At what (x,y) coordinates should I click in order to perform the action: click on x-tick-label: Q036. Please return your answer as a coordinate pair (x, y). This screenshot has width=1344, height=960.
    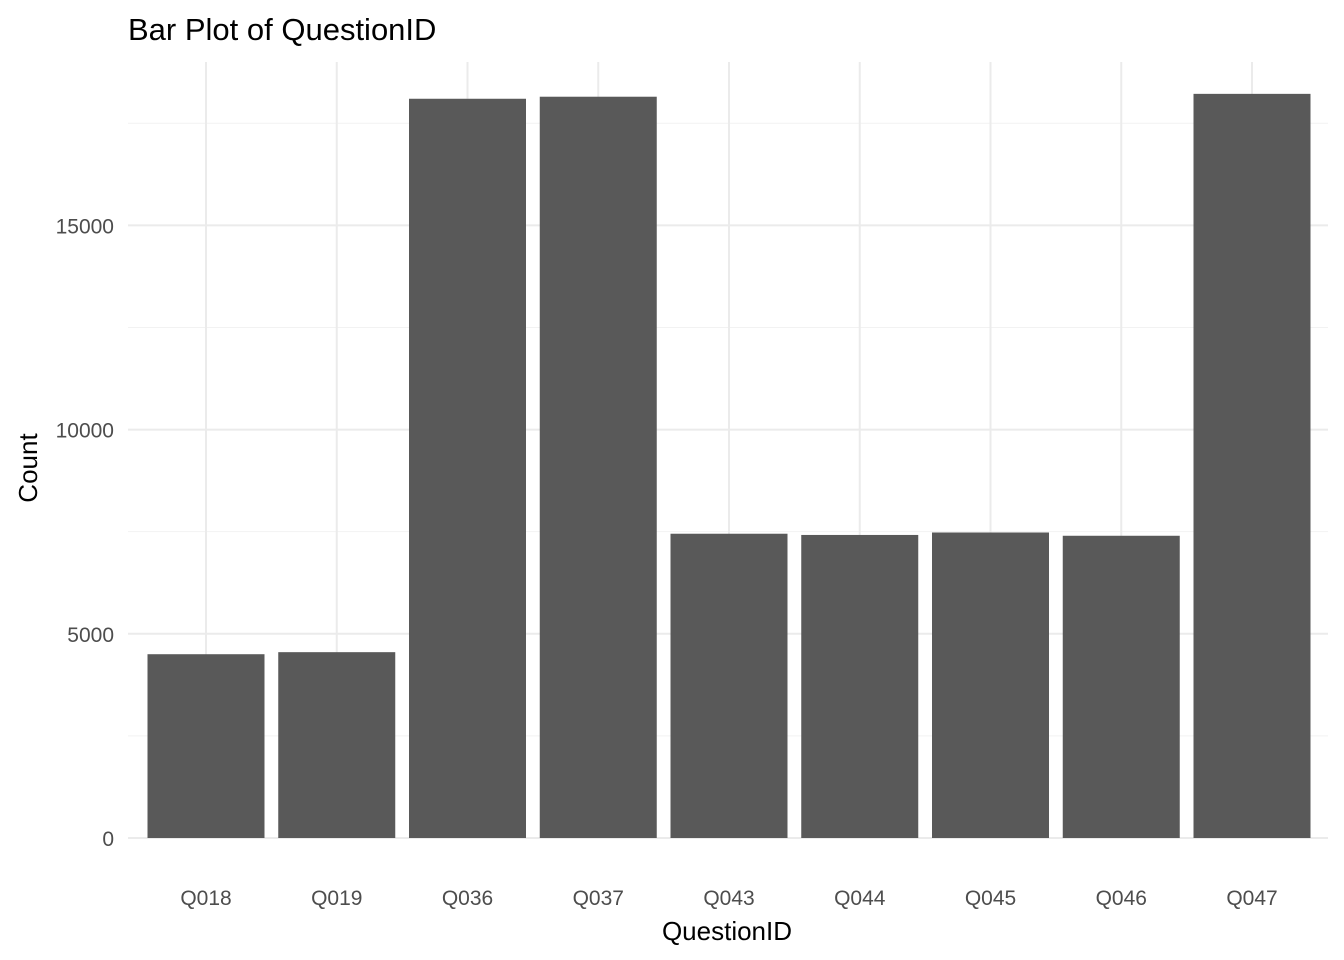
    Looking at the image, I should click on (467, 898).